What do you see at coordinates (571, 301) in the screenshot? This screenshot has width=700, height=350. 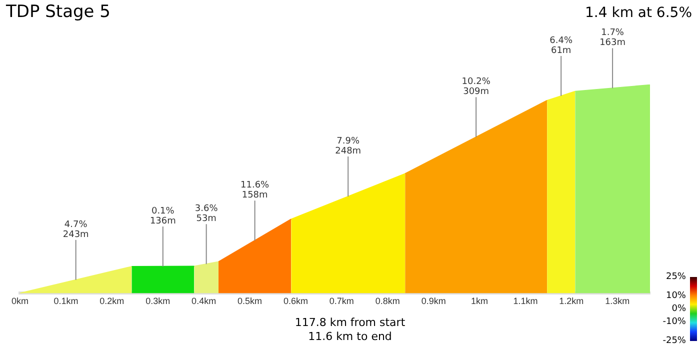 I see `x-tick-label: 1.2km` at bounding box center [571, 301].